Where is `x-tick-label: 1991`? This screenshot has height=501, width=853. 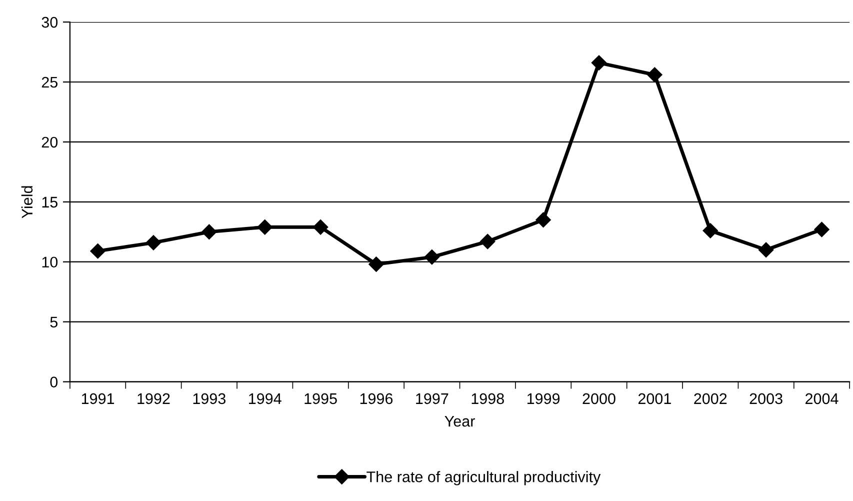 x-tick-label: 1991 is located at coordinates (98, 398).